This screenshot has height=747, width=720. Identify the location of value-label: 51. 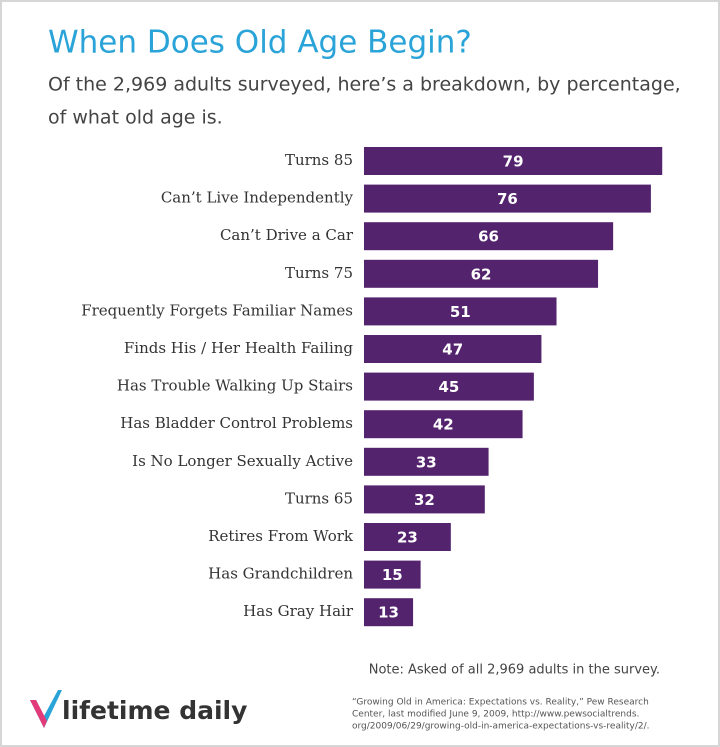
(460, 312).